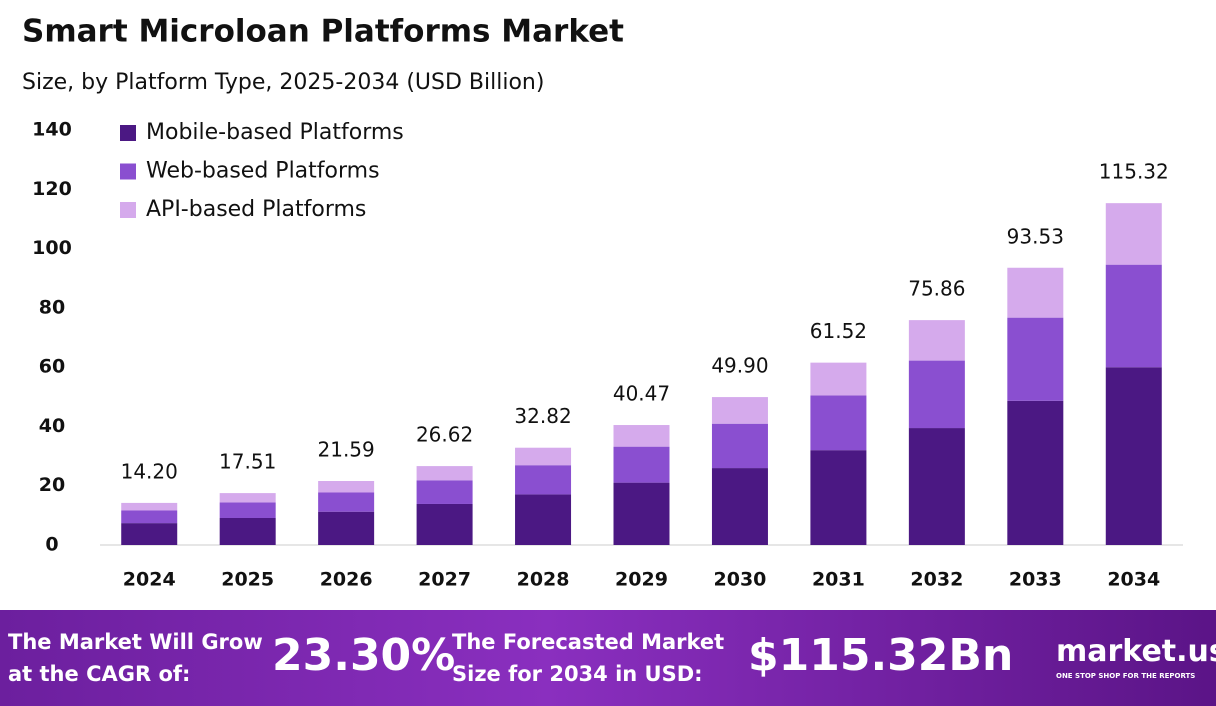  Describe the element at coordinates (740, 580) in the screenshot. I see `x-tick-label: 2030` at that location.